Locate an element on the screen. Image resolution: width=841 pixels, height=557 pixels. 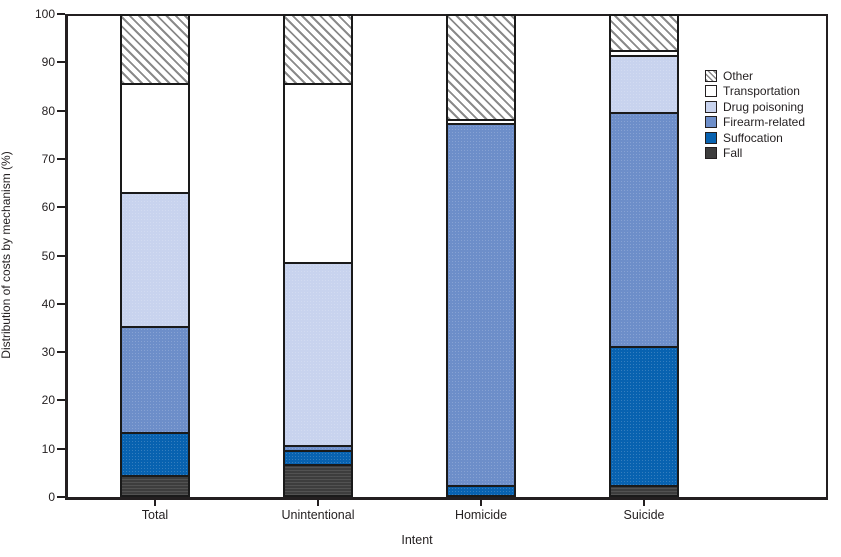
bar-homicide is located at coordinates (481, 255).